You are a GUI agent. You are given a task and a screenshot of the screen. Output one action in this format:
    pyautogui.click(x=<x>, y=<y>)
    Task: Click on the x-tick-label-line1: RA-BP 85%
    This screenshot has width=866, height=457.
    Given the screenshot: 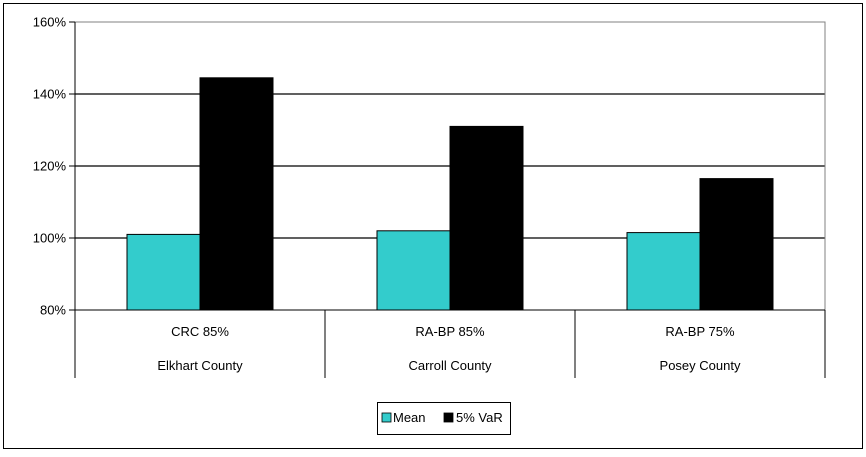 What is the action you would take?
    pyautogui.click(x=450, y=331)
    